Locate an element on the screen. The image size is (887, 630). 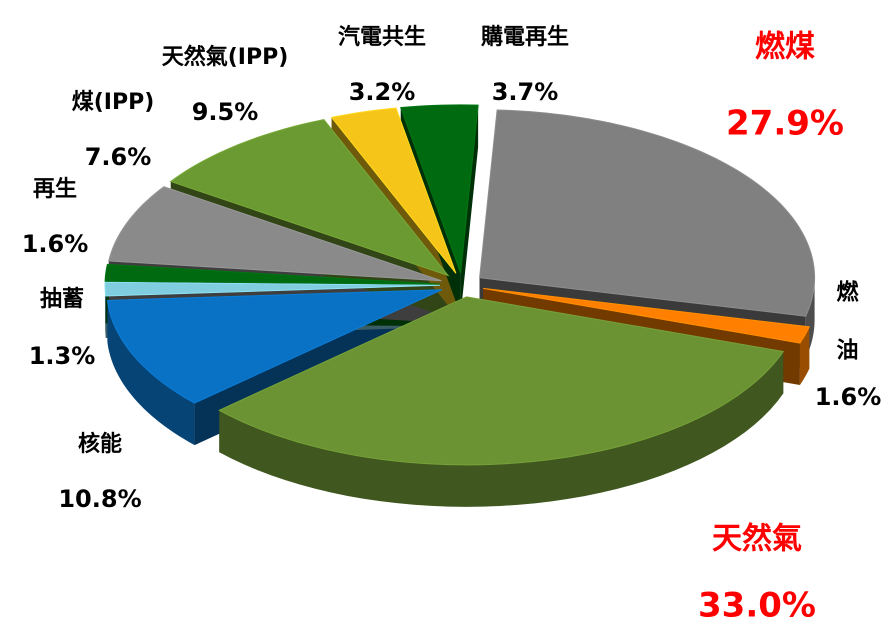
category-label: 汽電共生 is located at coordinates (382, 37).